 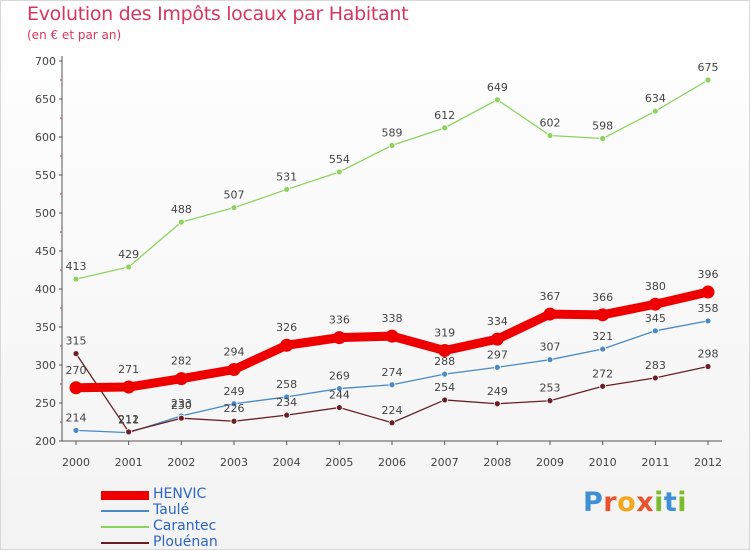 What do you see at coordinates (708, 274) in the screenshot?
I see `data-label: 396` at bounding box center [708, 274].